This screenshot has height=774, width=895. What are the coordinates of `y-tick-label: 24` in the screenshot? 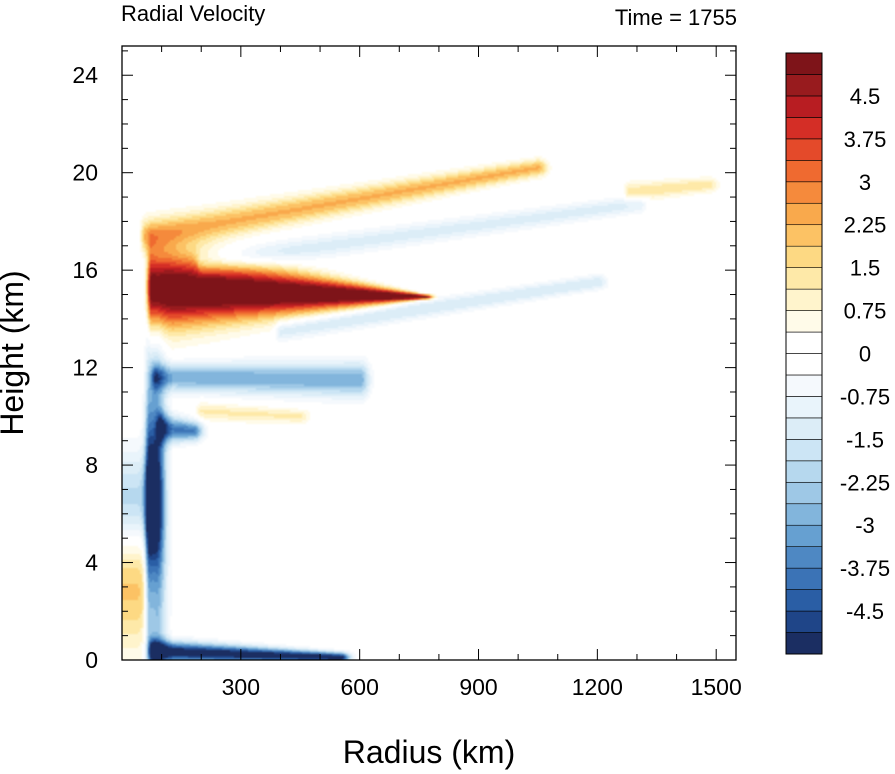 It's located at (85, 75).